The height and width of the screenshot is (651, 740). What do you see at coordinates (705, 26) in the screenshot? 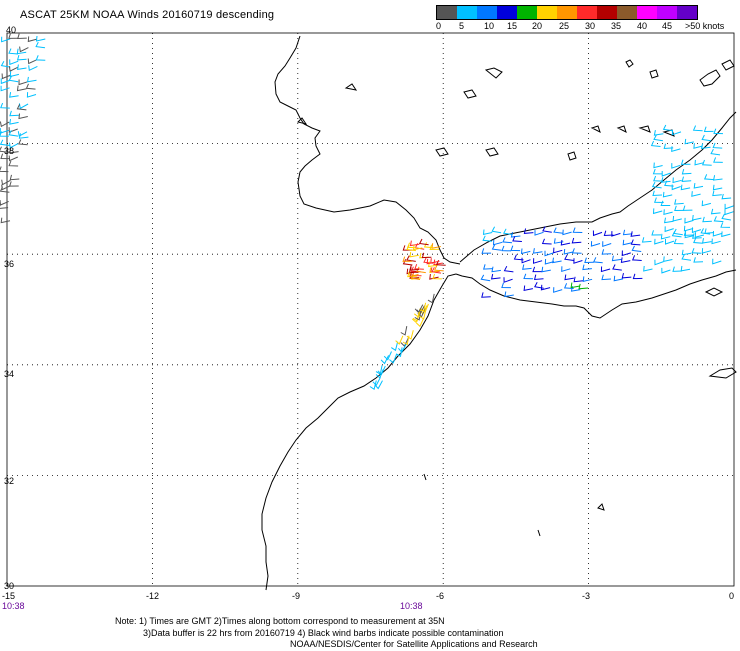
I see `legend-label: >50 knots` at bounding box center [705, 26].